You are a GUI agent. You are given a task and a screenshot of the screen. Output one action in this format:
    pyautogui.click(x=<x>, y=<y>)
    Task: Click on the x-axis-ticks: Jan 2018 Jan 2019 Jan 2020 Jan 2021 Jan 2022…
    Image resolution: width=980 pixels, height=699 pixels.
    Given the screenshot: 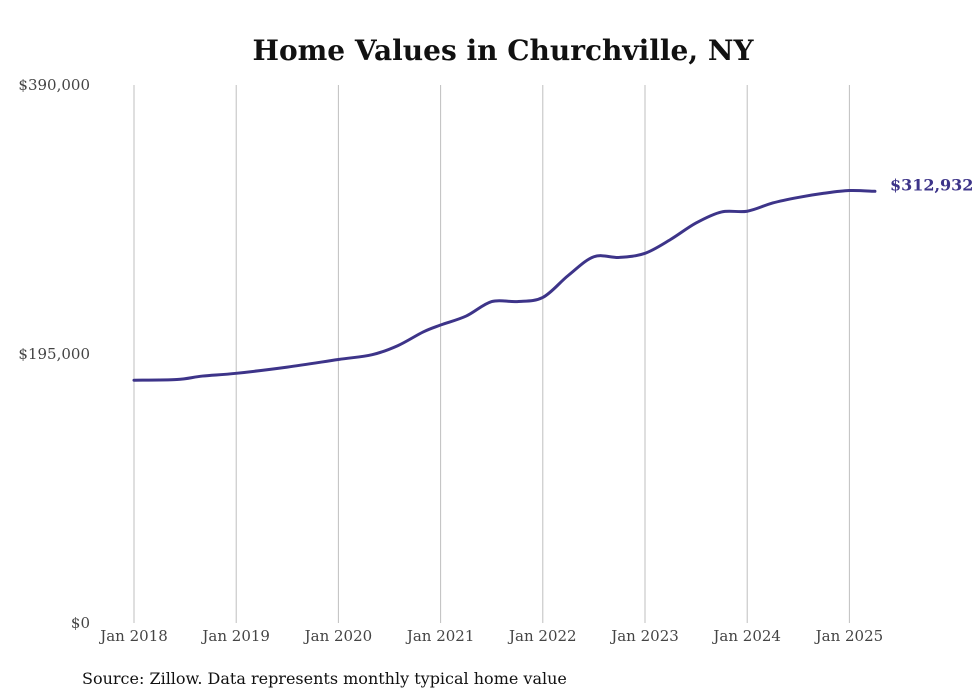 What is the action you would take?
    pyautogui.click(x=490, y=636)
    